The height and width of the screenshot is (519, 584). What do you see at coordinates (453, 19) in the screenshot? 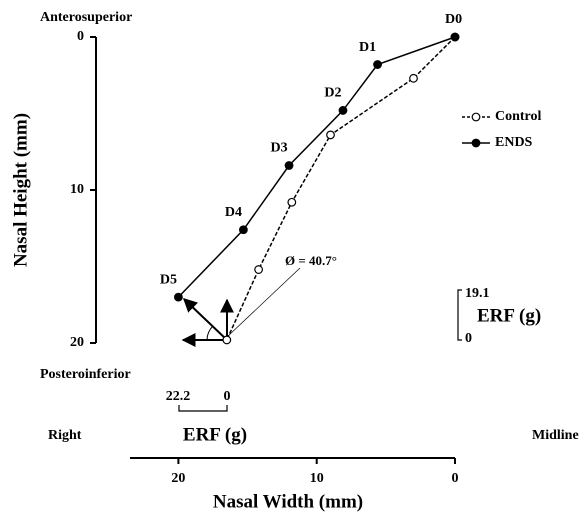
I see `point-label: D0` at bounding box center [453, 19].